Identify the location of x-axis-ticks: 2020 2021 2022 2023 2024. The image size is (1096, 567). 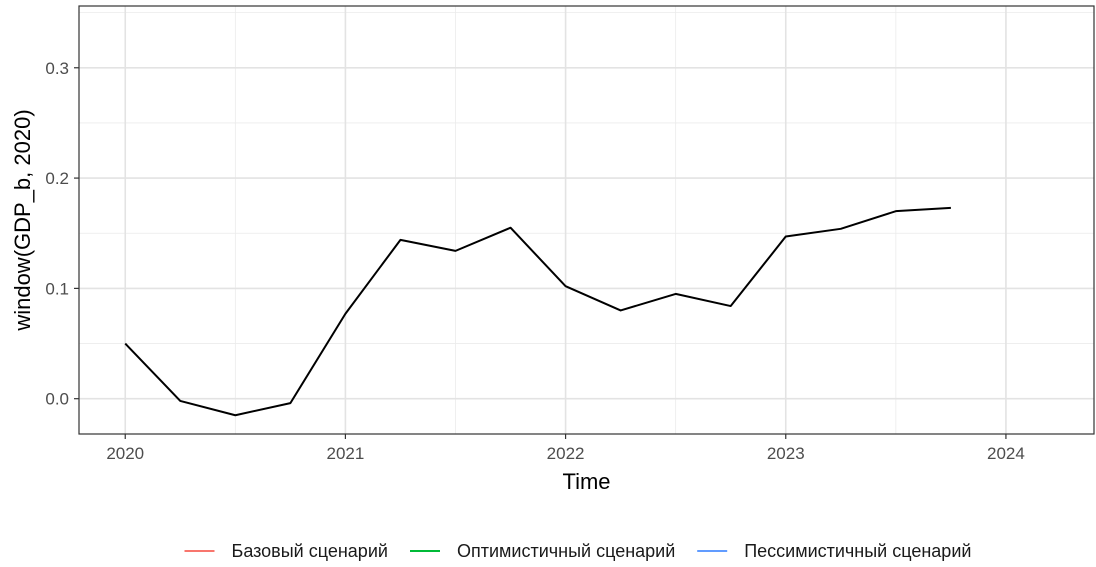
(565, 448).